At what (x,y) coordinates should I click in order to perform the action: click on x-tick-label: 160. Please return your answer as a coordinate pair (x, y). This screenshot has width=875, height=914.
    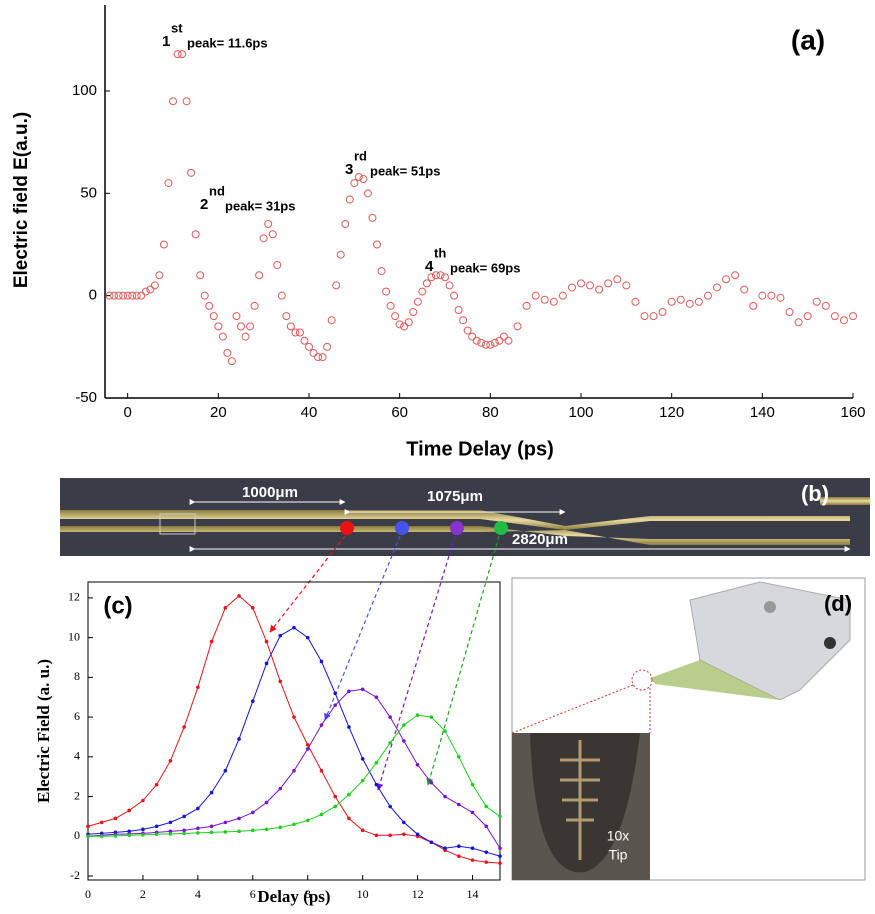
    Looking at the image, I should click on (852, 412).